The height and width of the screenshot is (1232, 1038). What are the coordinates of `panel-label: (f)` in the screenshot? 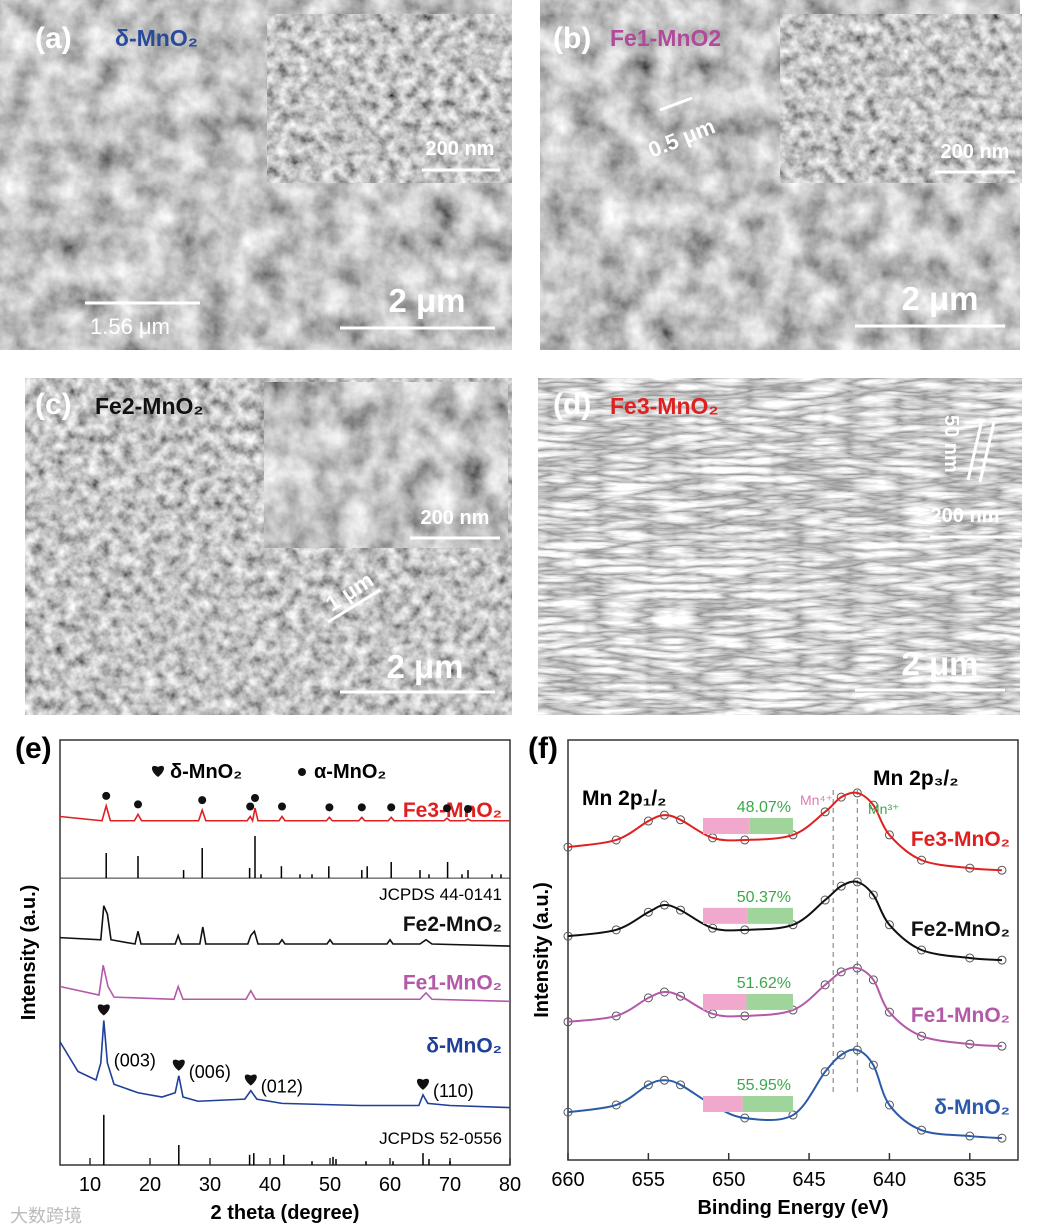 It's located at (543, 748).